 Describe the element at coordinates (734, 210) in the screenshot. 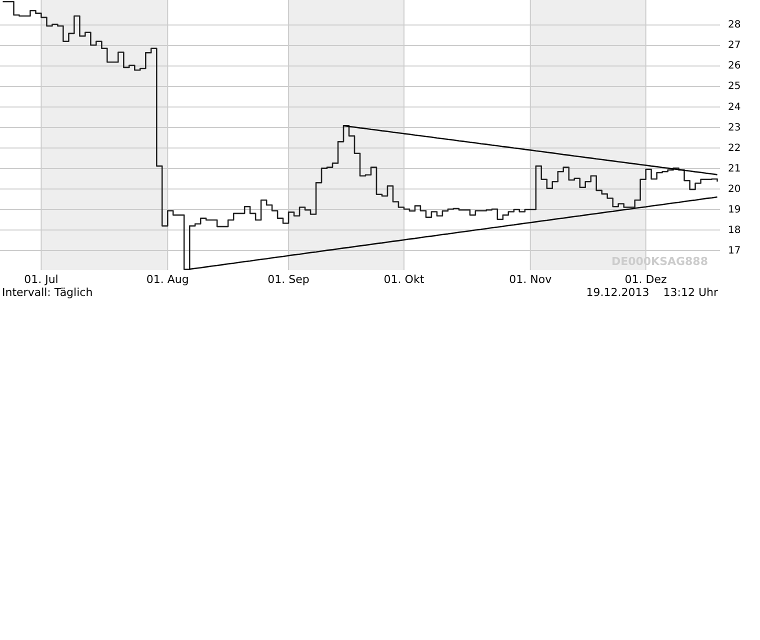

I see `y-tick-label: 19` at that location.